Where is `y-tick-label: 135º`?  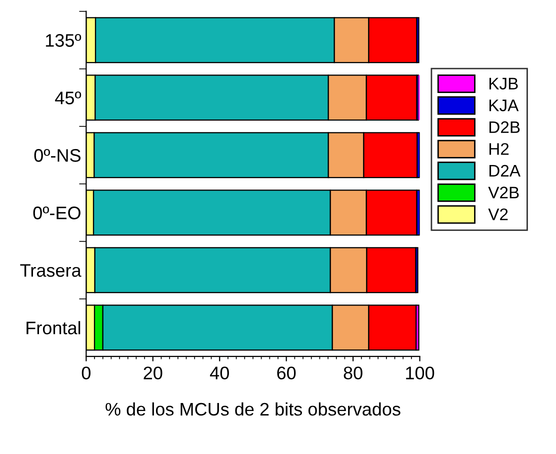
y-tick-label: 135º is located at coordinates (64, 40).